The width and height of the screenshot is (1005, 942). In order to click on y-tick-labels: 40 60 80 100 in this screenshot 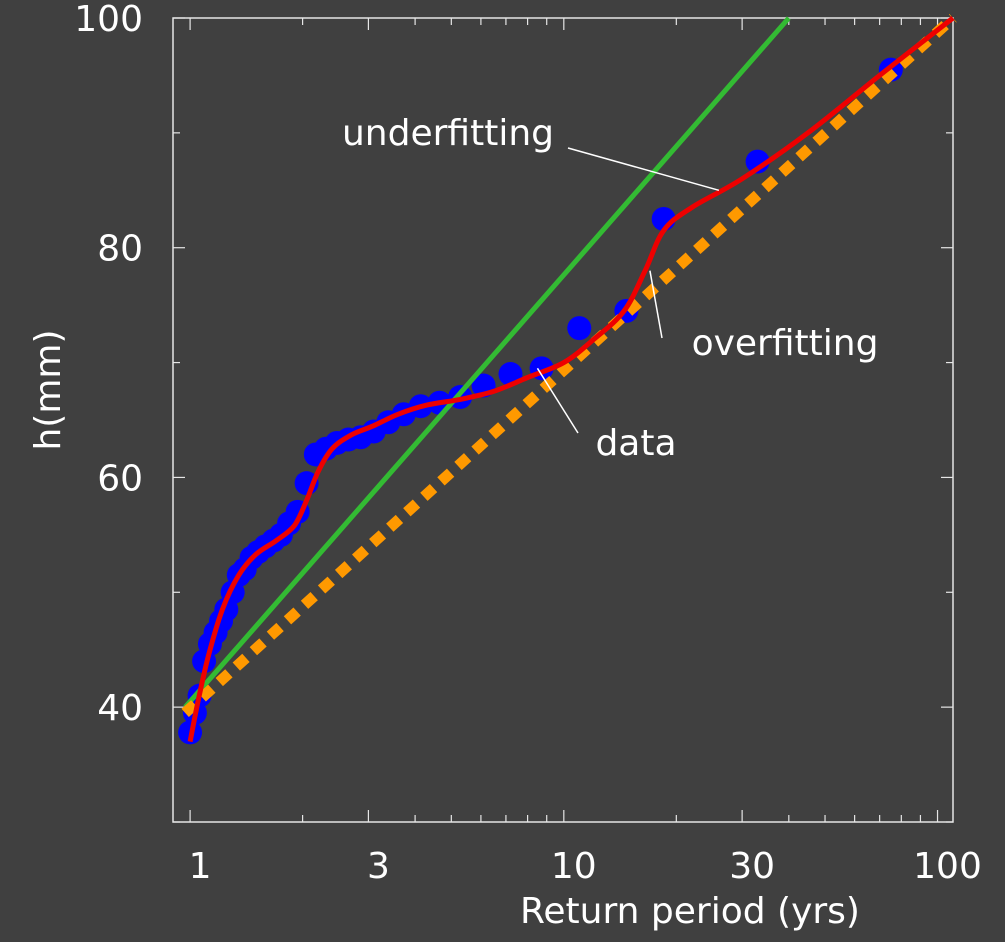, I will do `click(108, 364)`.